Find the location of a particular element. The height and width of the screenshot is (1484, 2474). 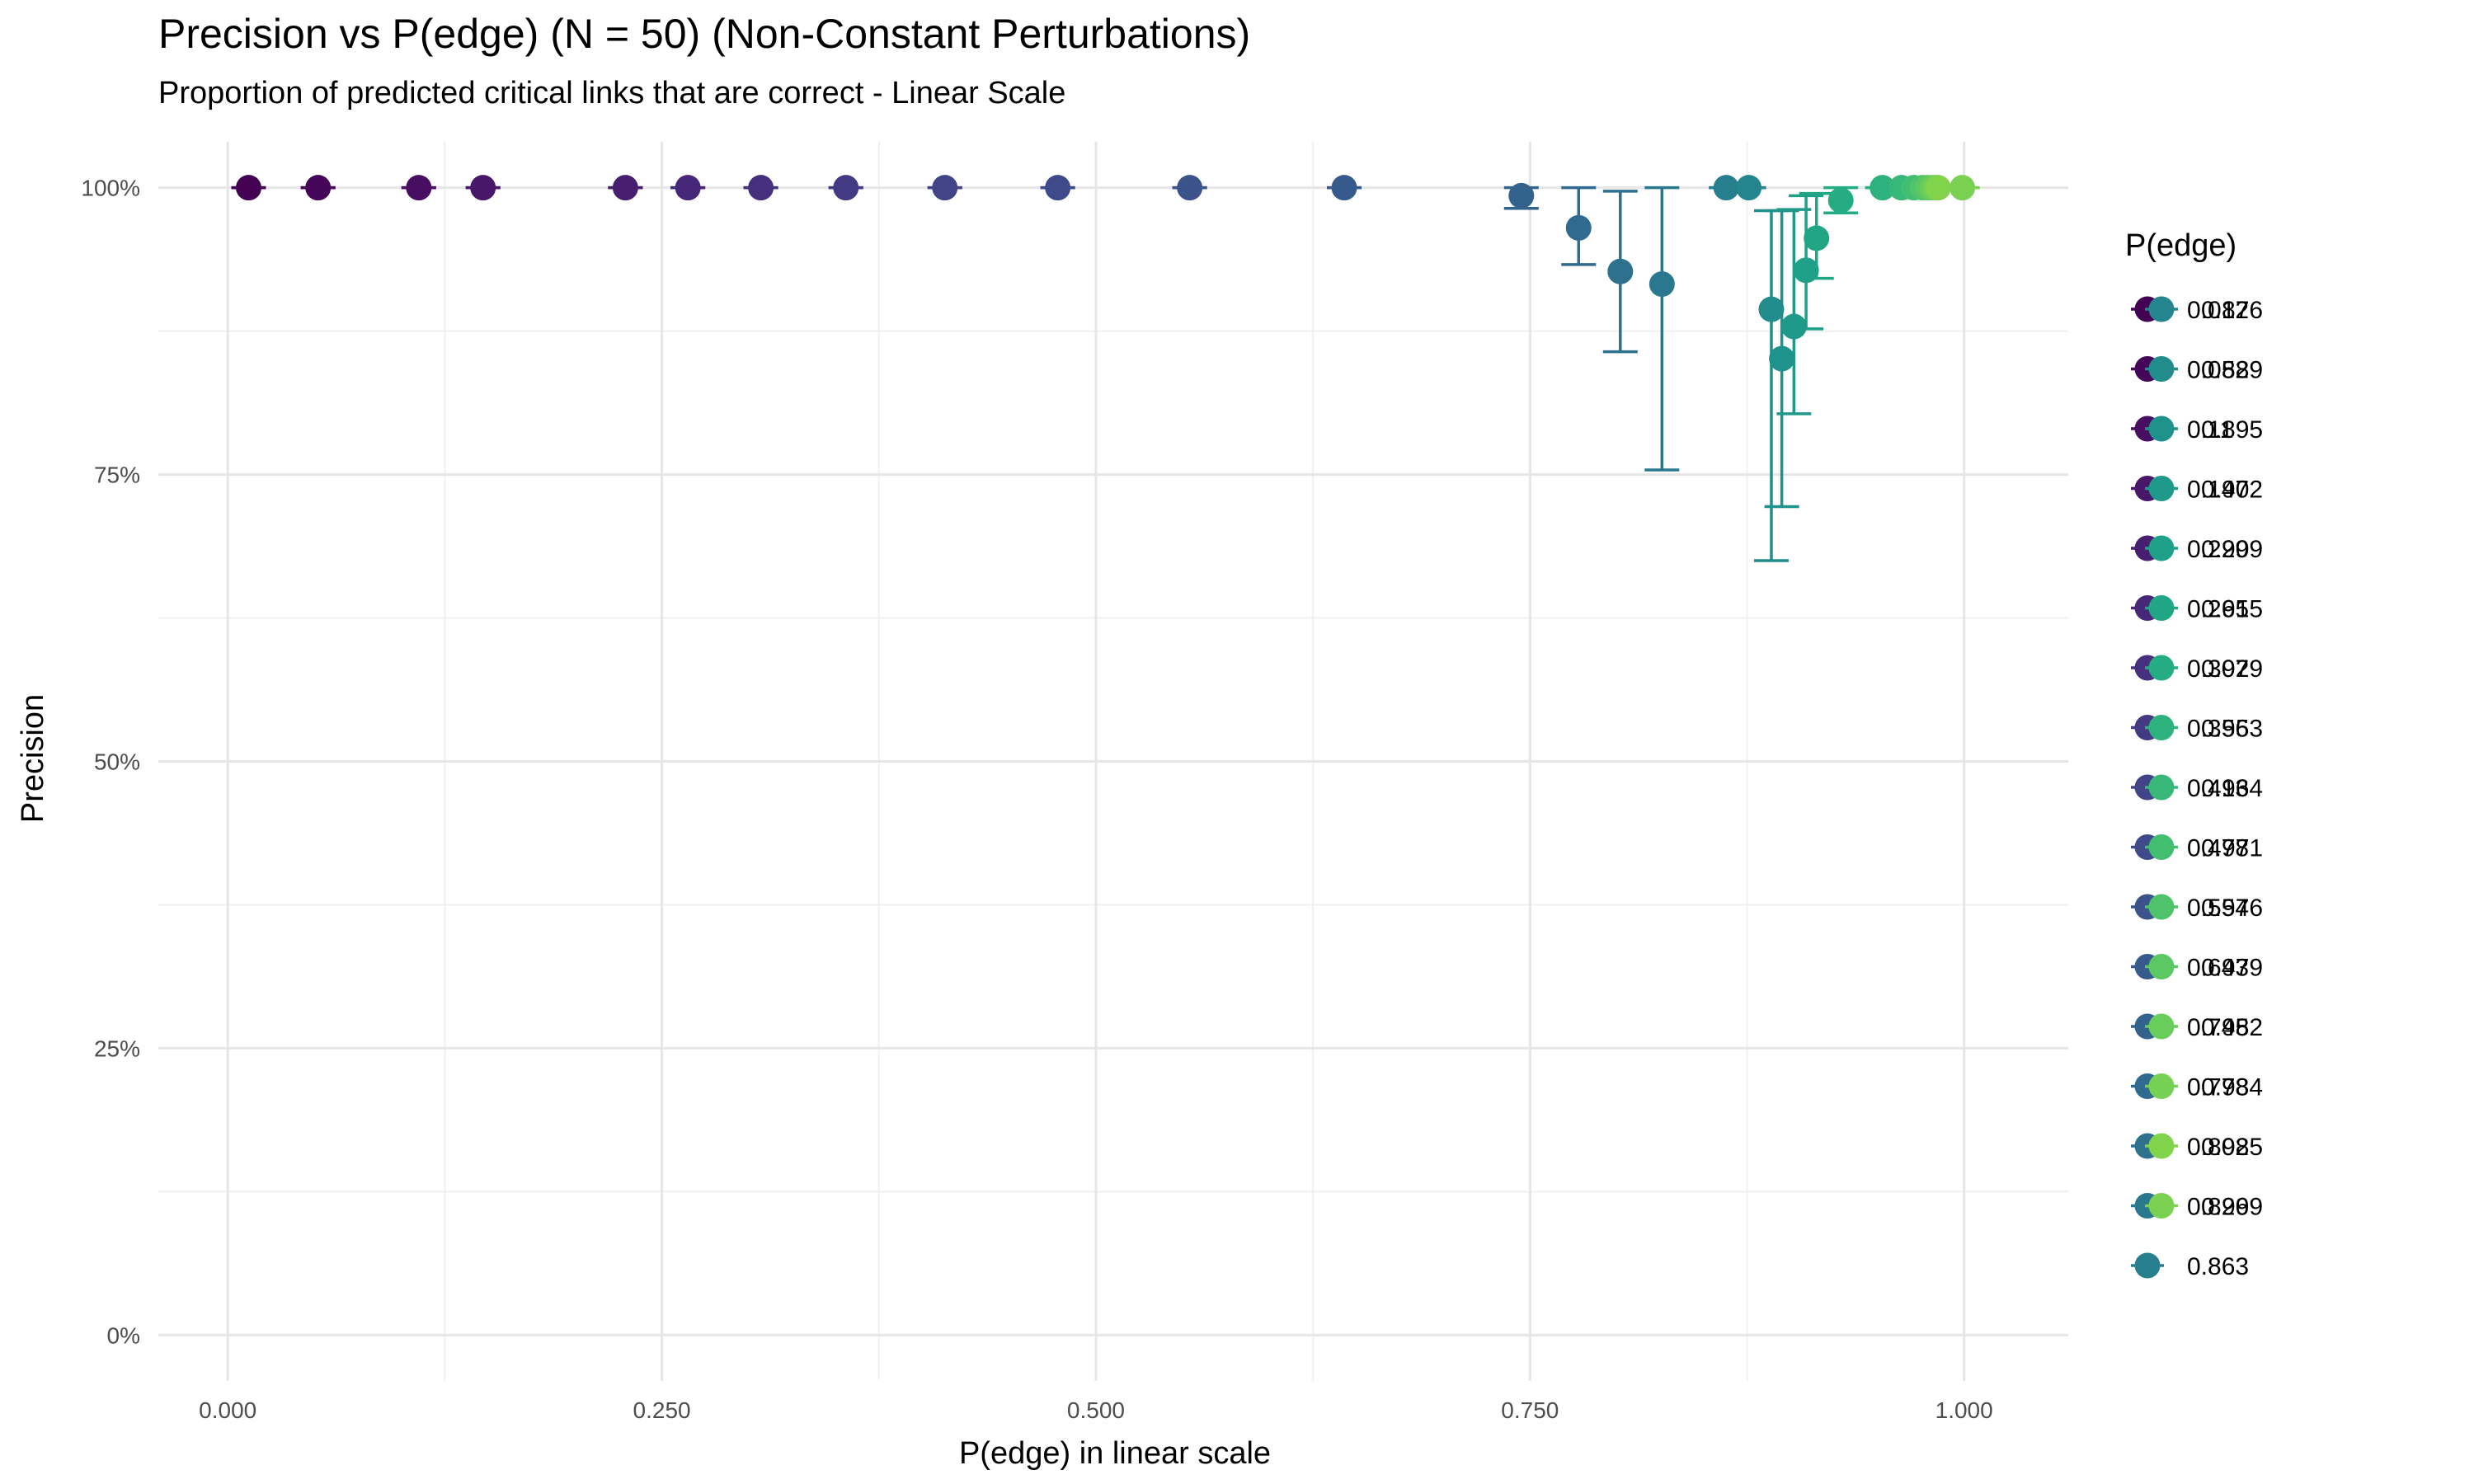

data-points is located at coordinates (1105, 273).